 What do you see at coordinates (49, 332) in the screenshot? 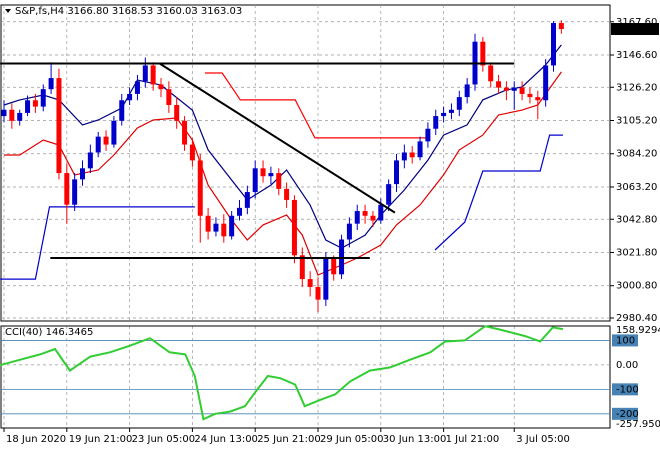
I see `indicator-title: CCI(40) 146.3465` at bounding box center [49, 332].